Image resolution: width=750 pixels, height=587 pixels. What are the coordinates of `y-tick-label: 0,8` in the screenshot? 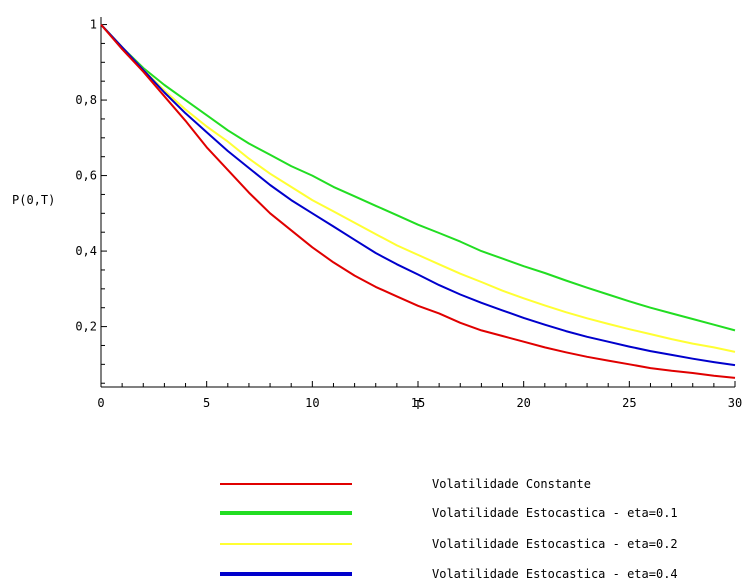 It's located at (86, 100).